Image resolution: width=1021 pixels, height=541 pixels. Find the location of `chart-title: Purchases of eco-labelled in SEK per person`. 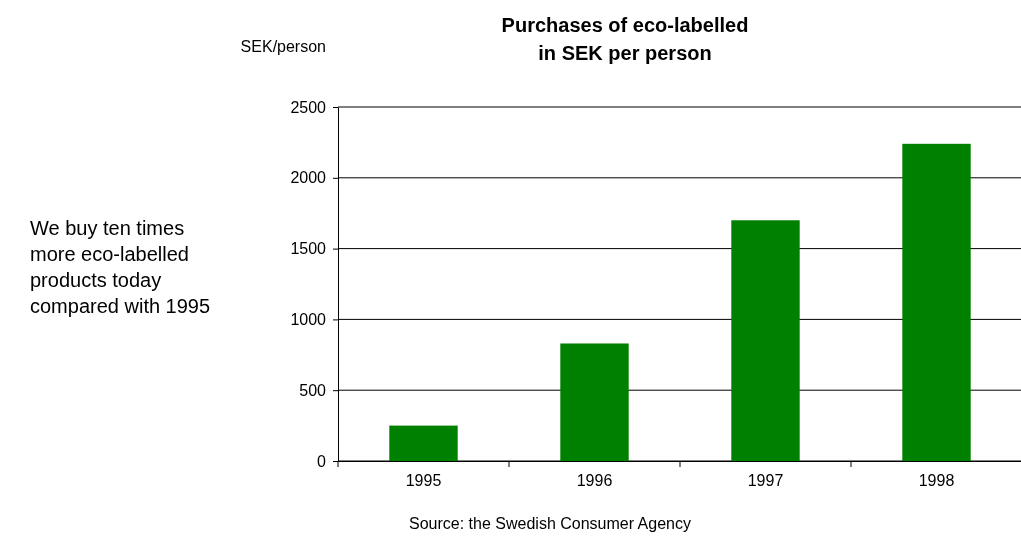

chart-title: Purchases of eco-labelled in SEK per person is located at coordinates (625, 39).